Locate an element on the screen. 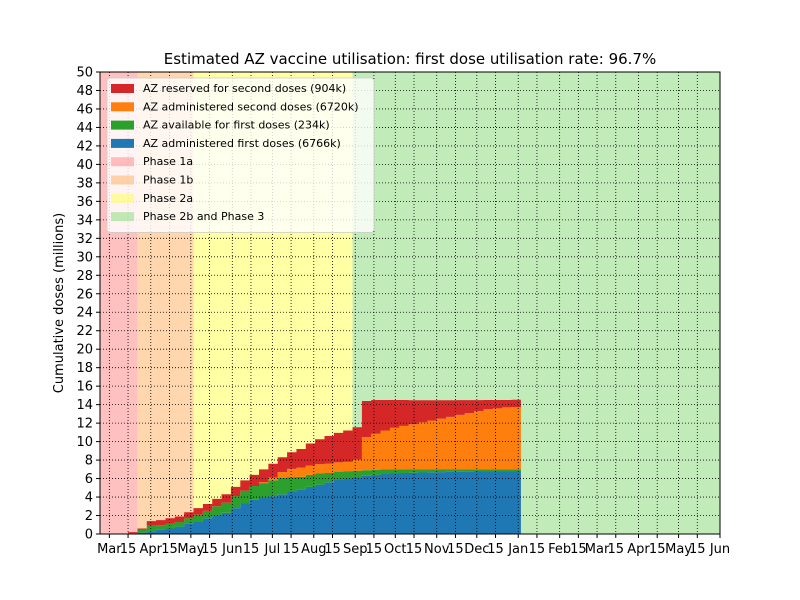  x-tick-label: Dec is located at coordinates (476, 549).